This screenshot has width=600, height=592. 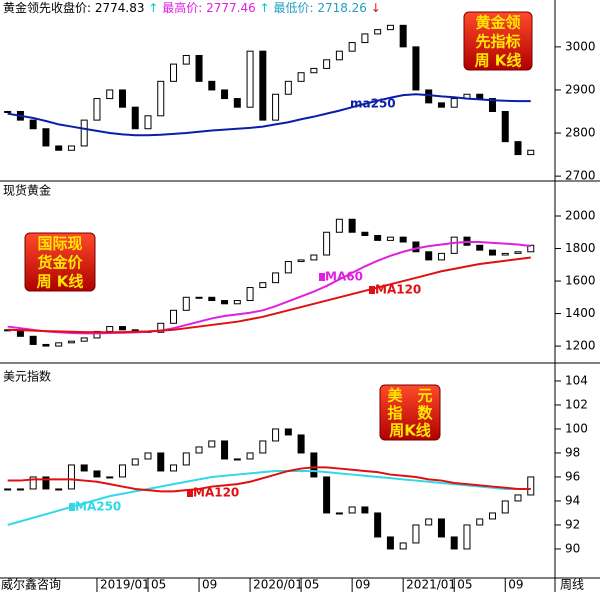 I want to click on y-tick-label: 2900, so click(x=580, y=89).